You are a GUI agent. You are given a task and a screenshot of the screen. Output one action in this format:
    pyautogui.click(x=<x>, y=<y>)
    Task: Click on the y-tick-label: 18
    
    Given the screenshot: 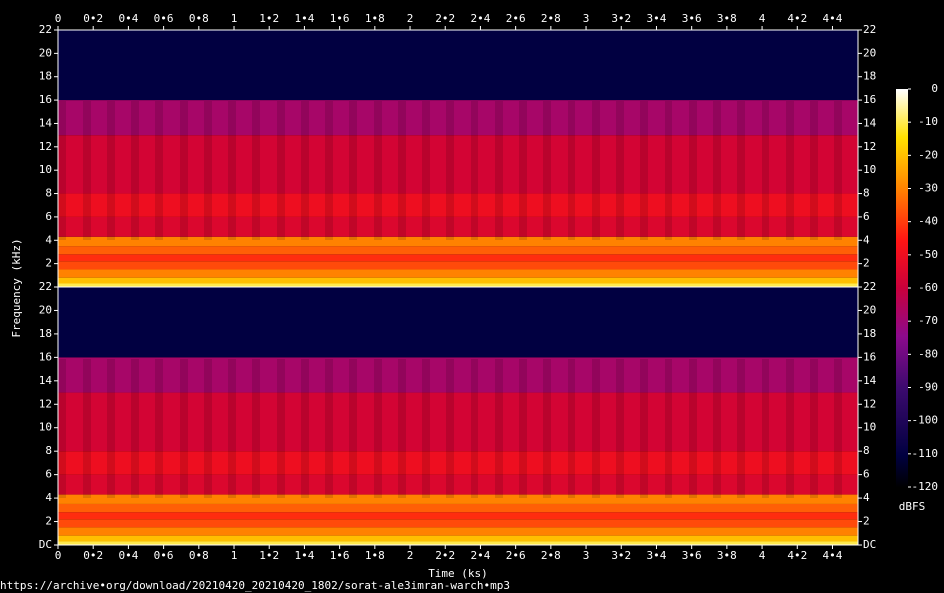 What is the action you would take?
    pyautogui.click(x=869, y=76)
    